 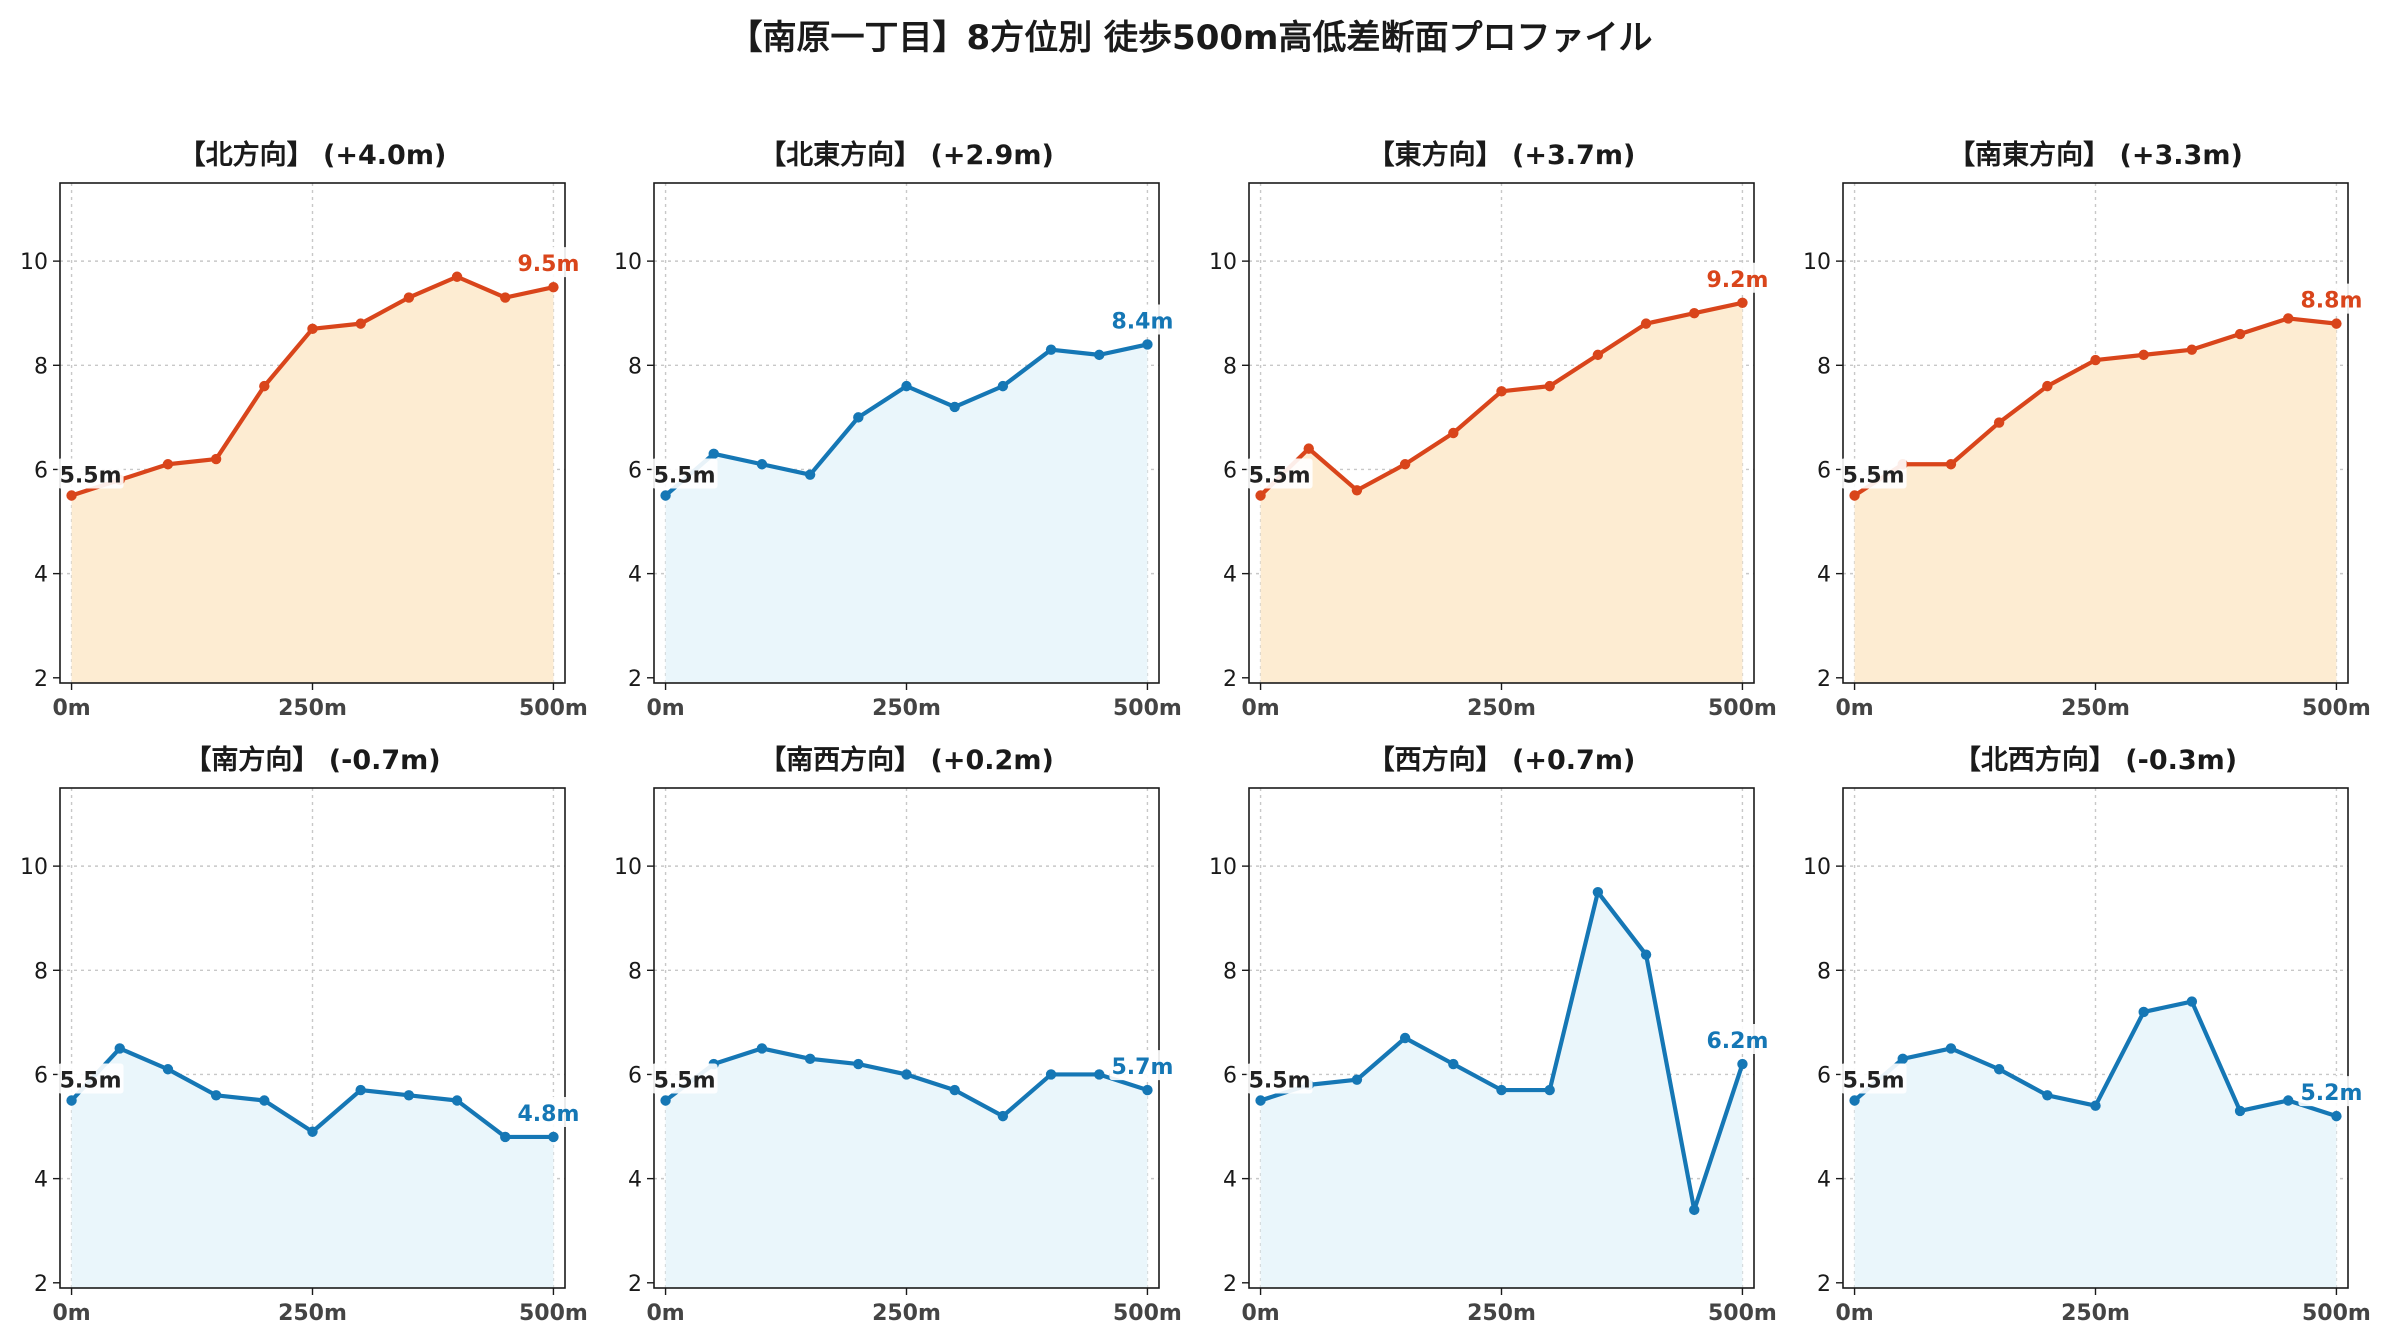 I want to click on figure-title: 【南原一丁目】8方位別 徒歩500m高低差断面プロファイル, so click(x=1190, y=38).